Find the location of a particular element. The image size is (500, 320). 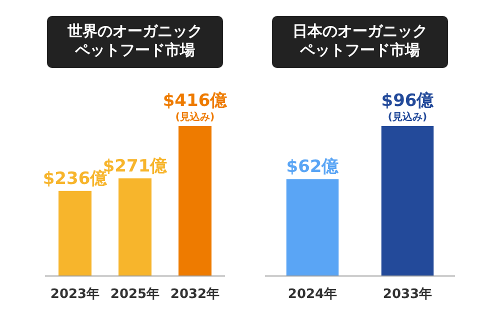

x-tick-label: 2032年 is located at coordinates (195, 294).